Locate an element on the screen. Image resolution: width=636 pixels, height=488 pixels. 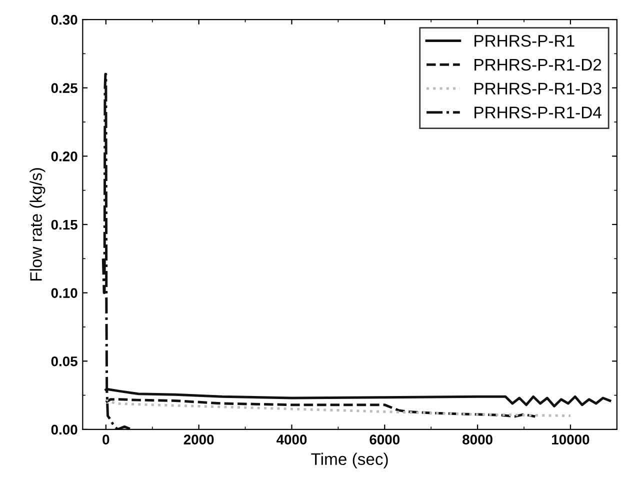
y-tick-label: 0.20 is located at coordinates (64, 156).